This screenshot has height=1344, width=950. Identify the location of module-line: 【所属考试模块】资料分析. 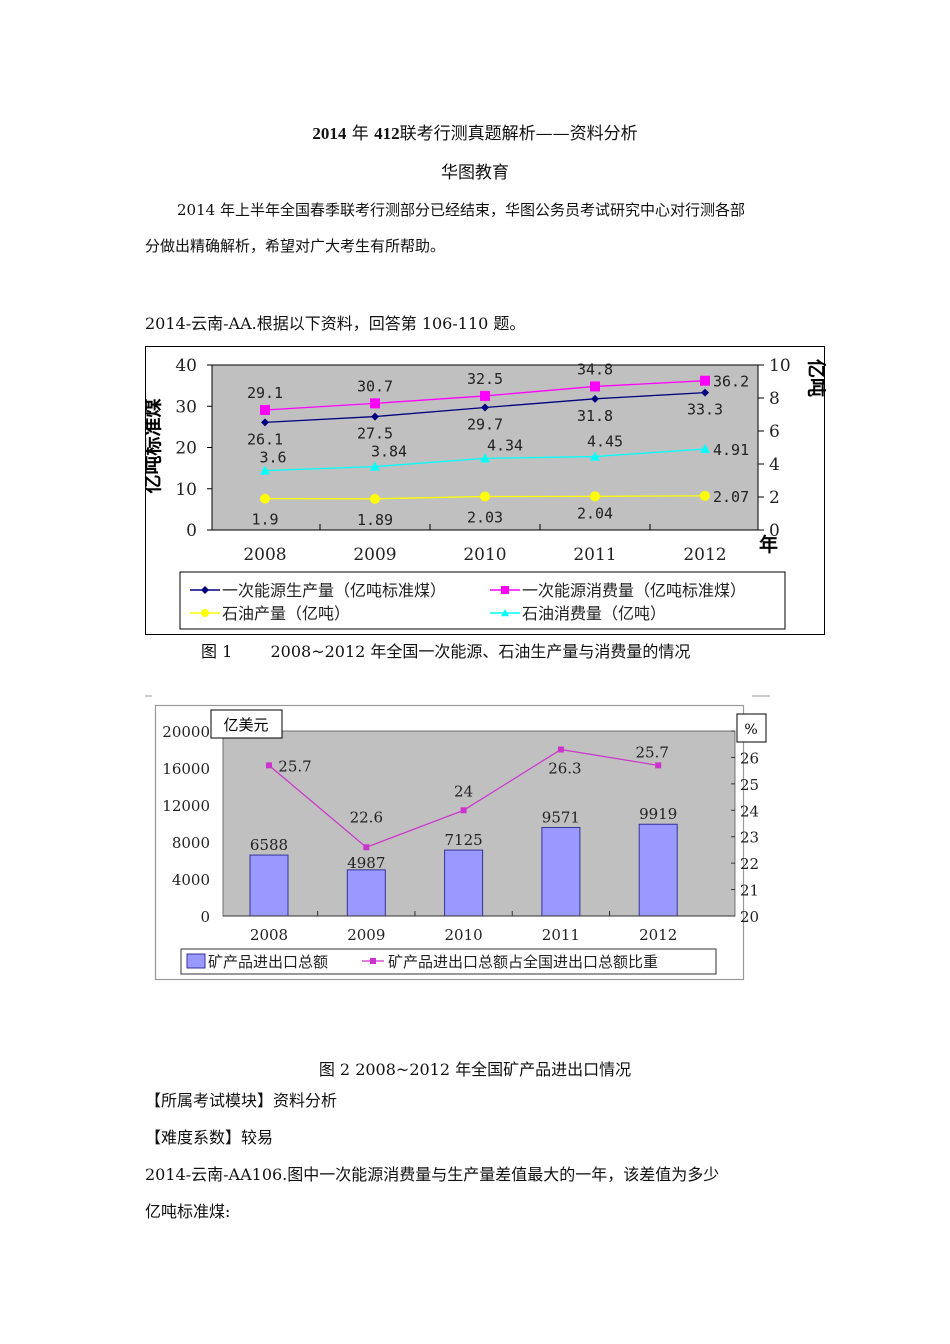
(241, 1100).